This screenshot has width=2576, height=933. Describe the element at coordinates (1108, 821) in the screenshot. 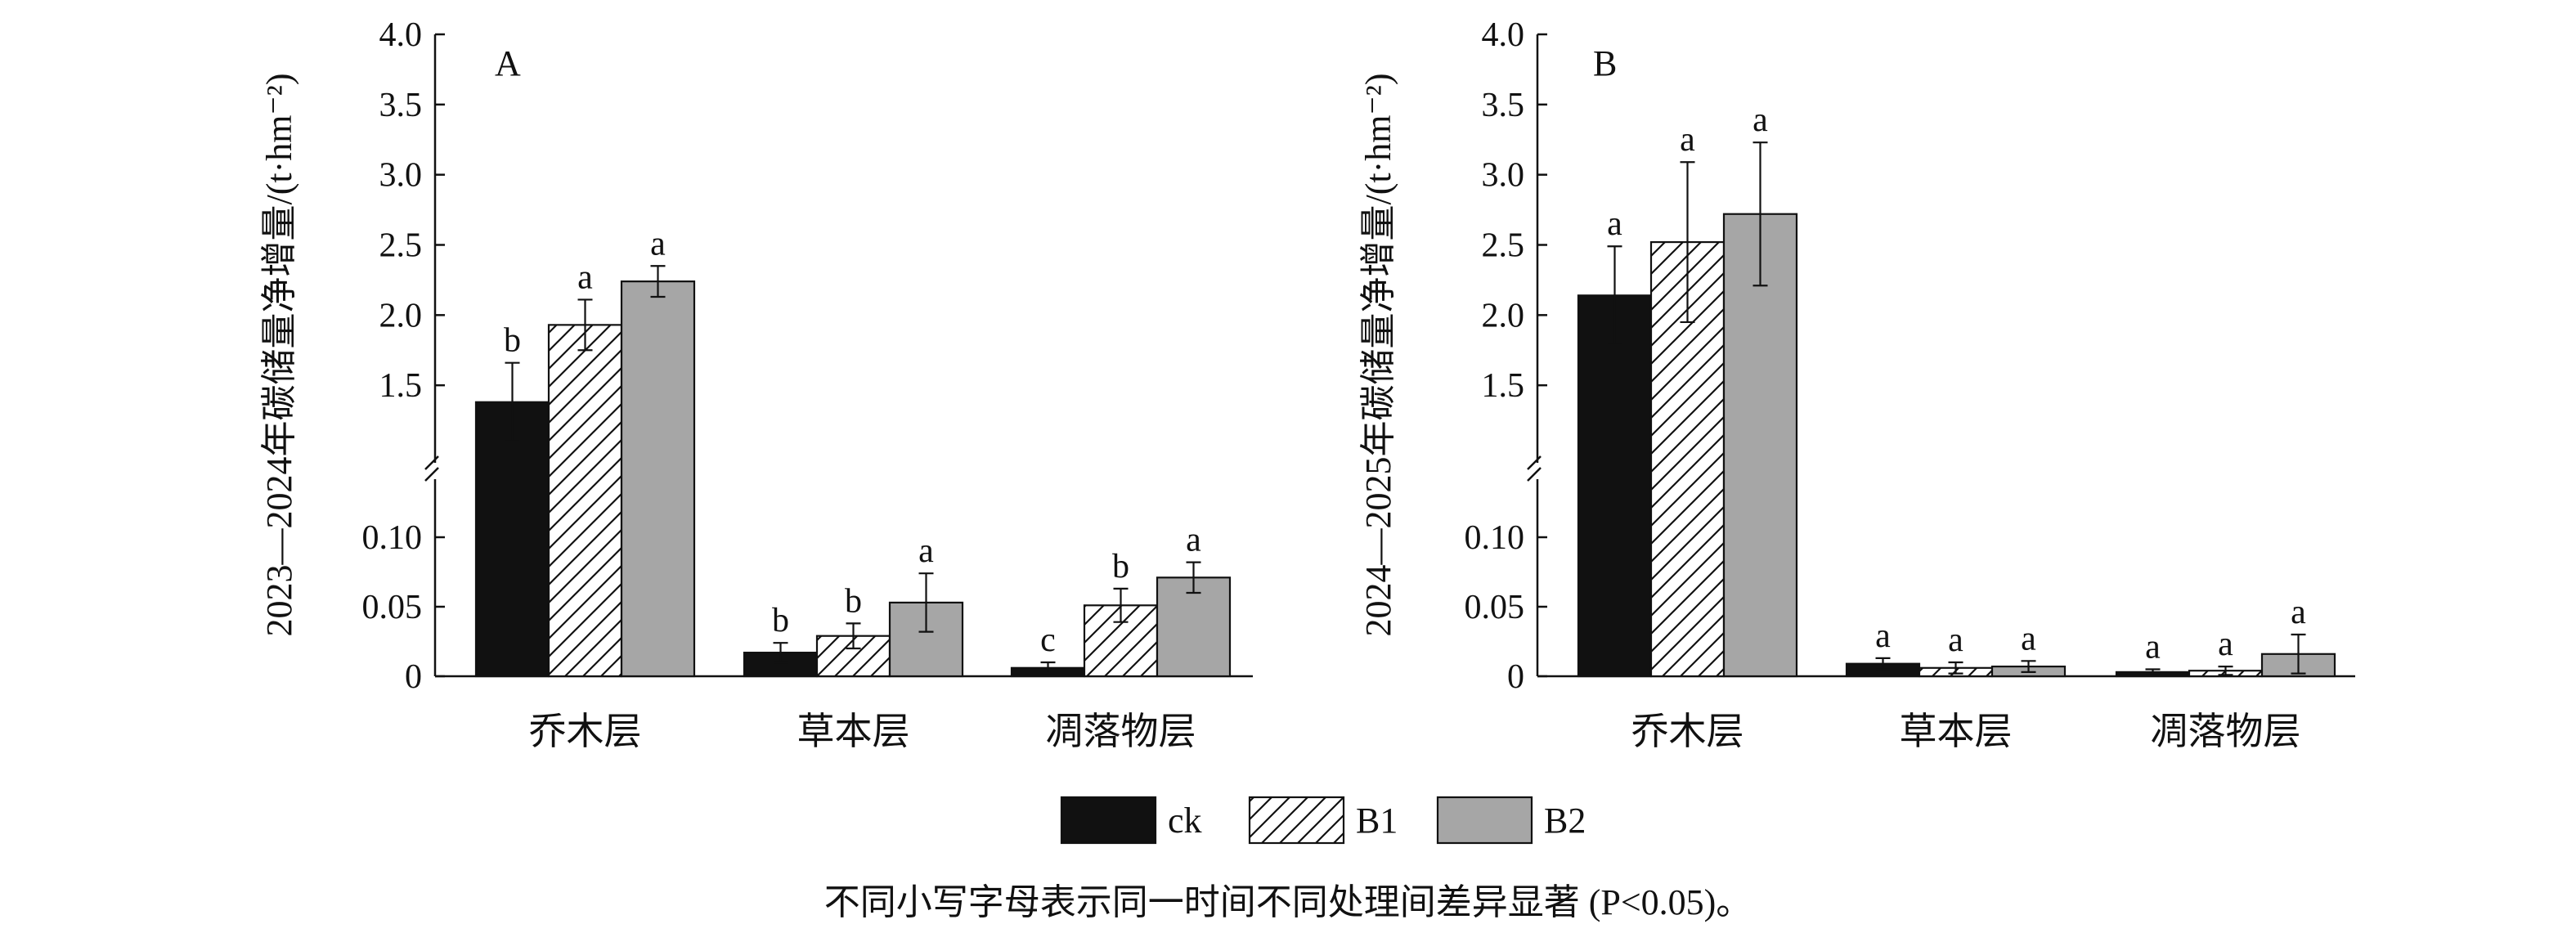

I see `legend-swatch-ck` at that location.